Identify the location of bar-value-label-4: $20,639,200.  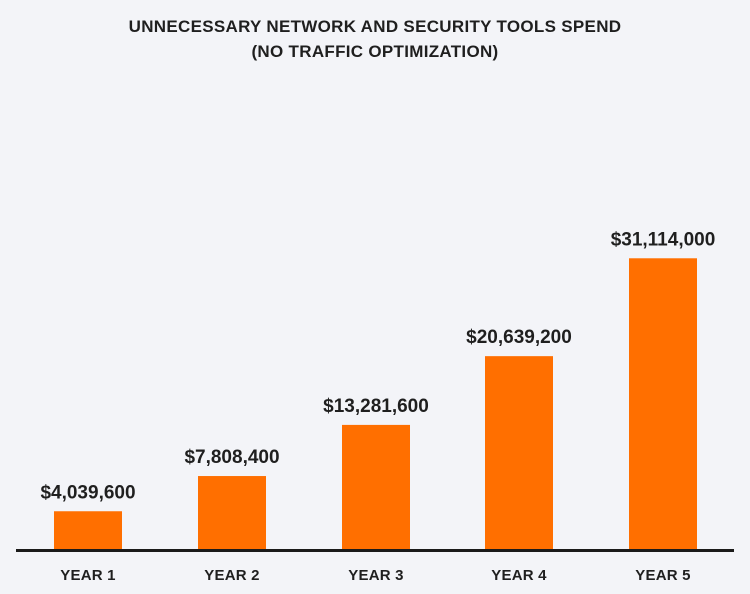
(519, 337).